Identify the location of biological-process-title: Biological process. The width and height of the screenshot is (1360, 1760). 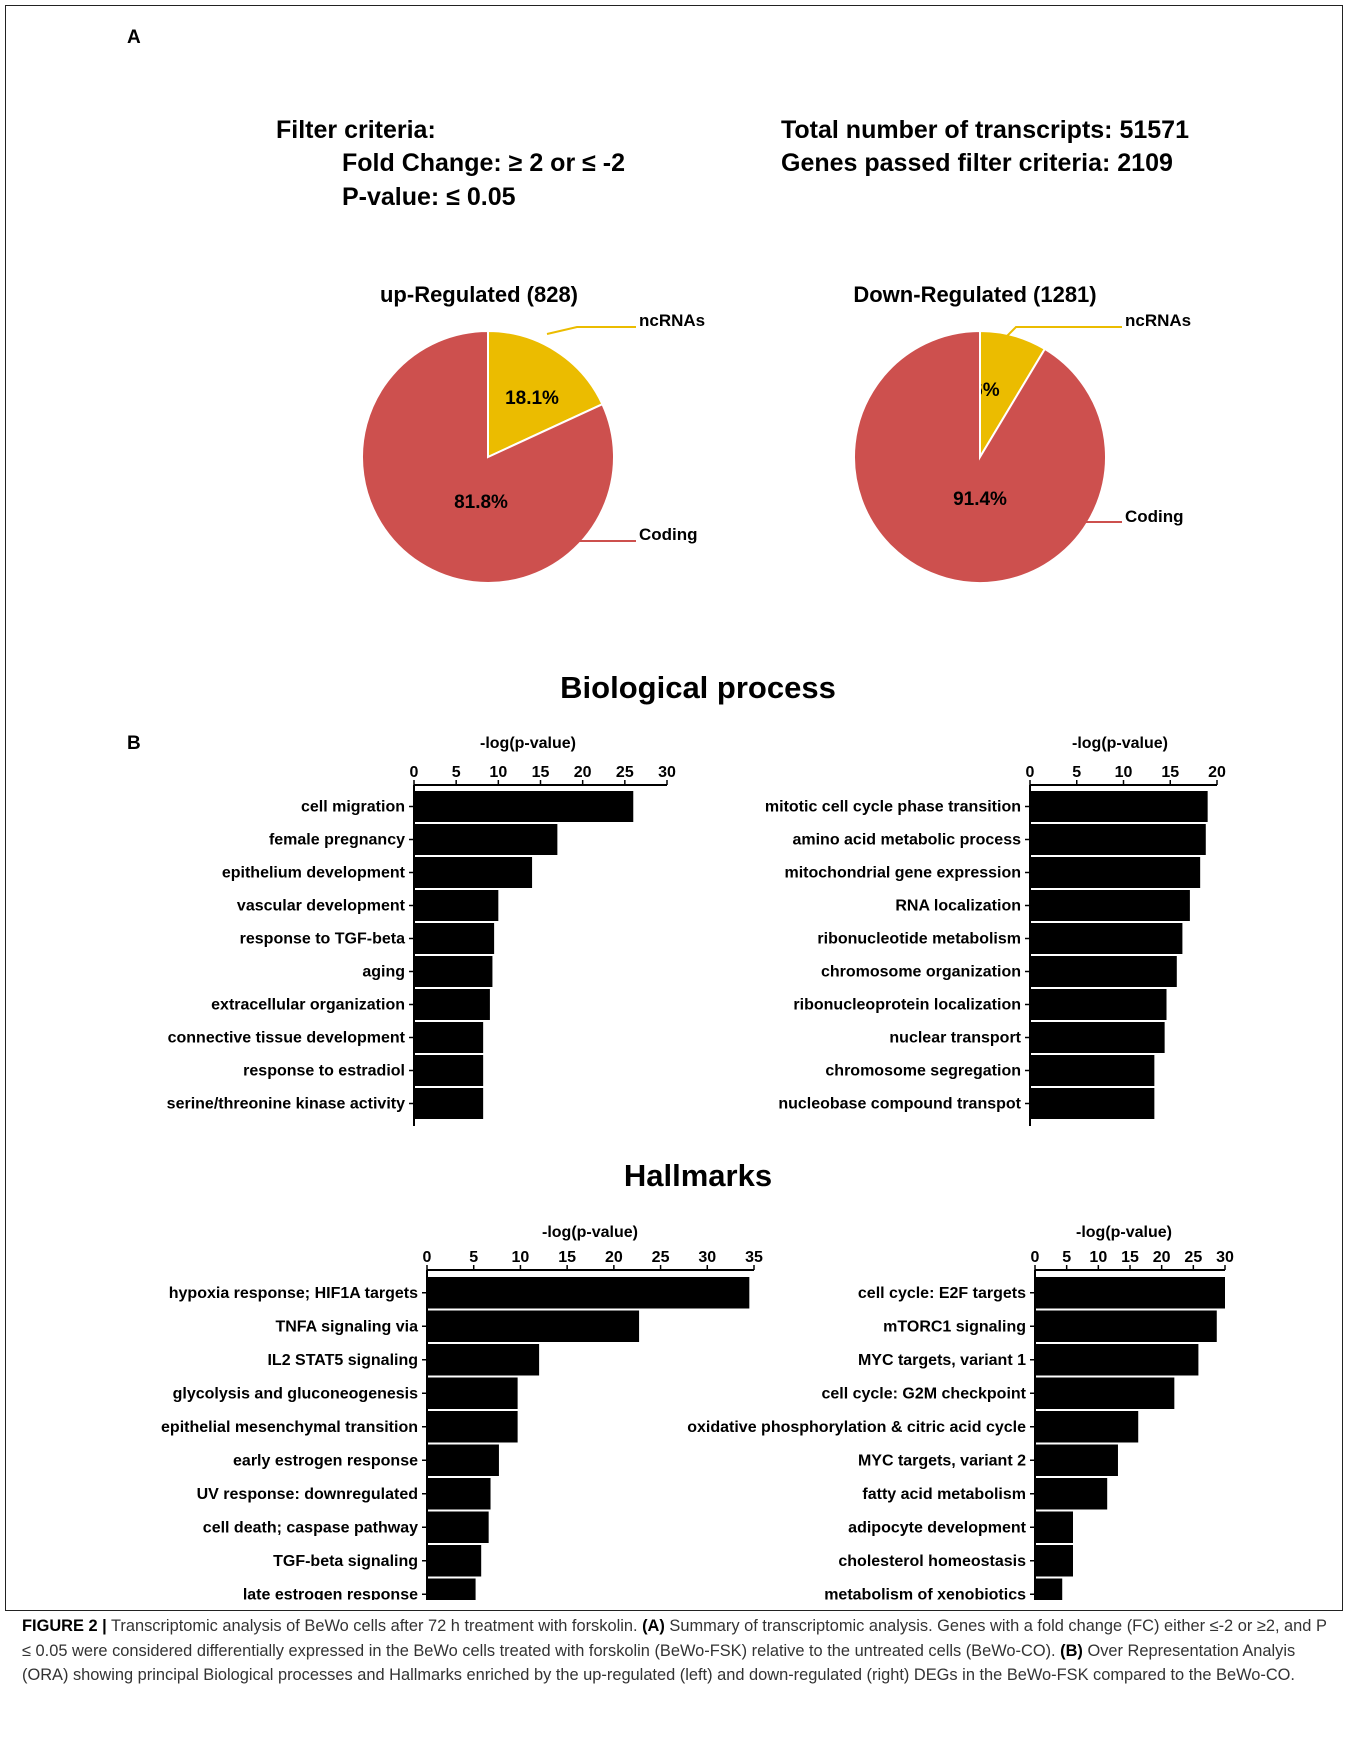
(698, 687).